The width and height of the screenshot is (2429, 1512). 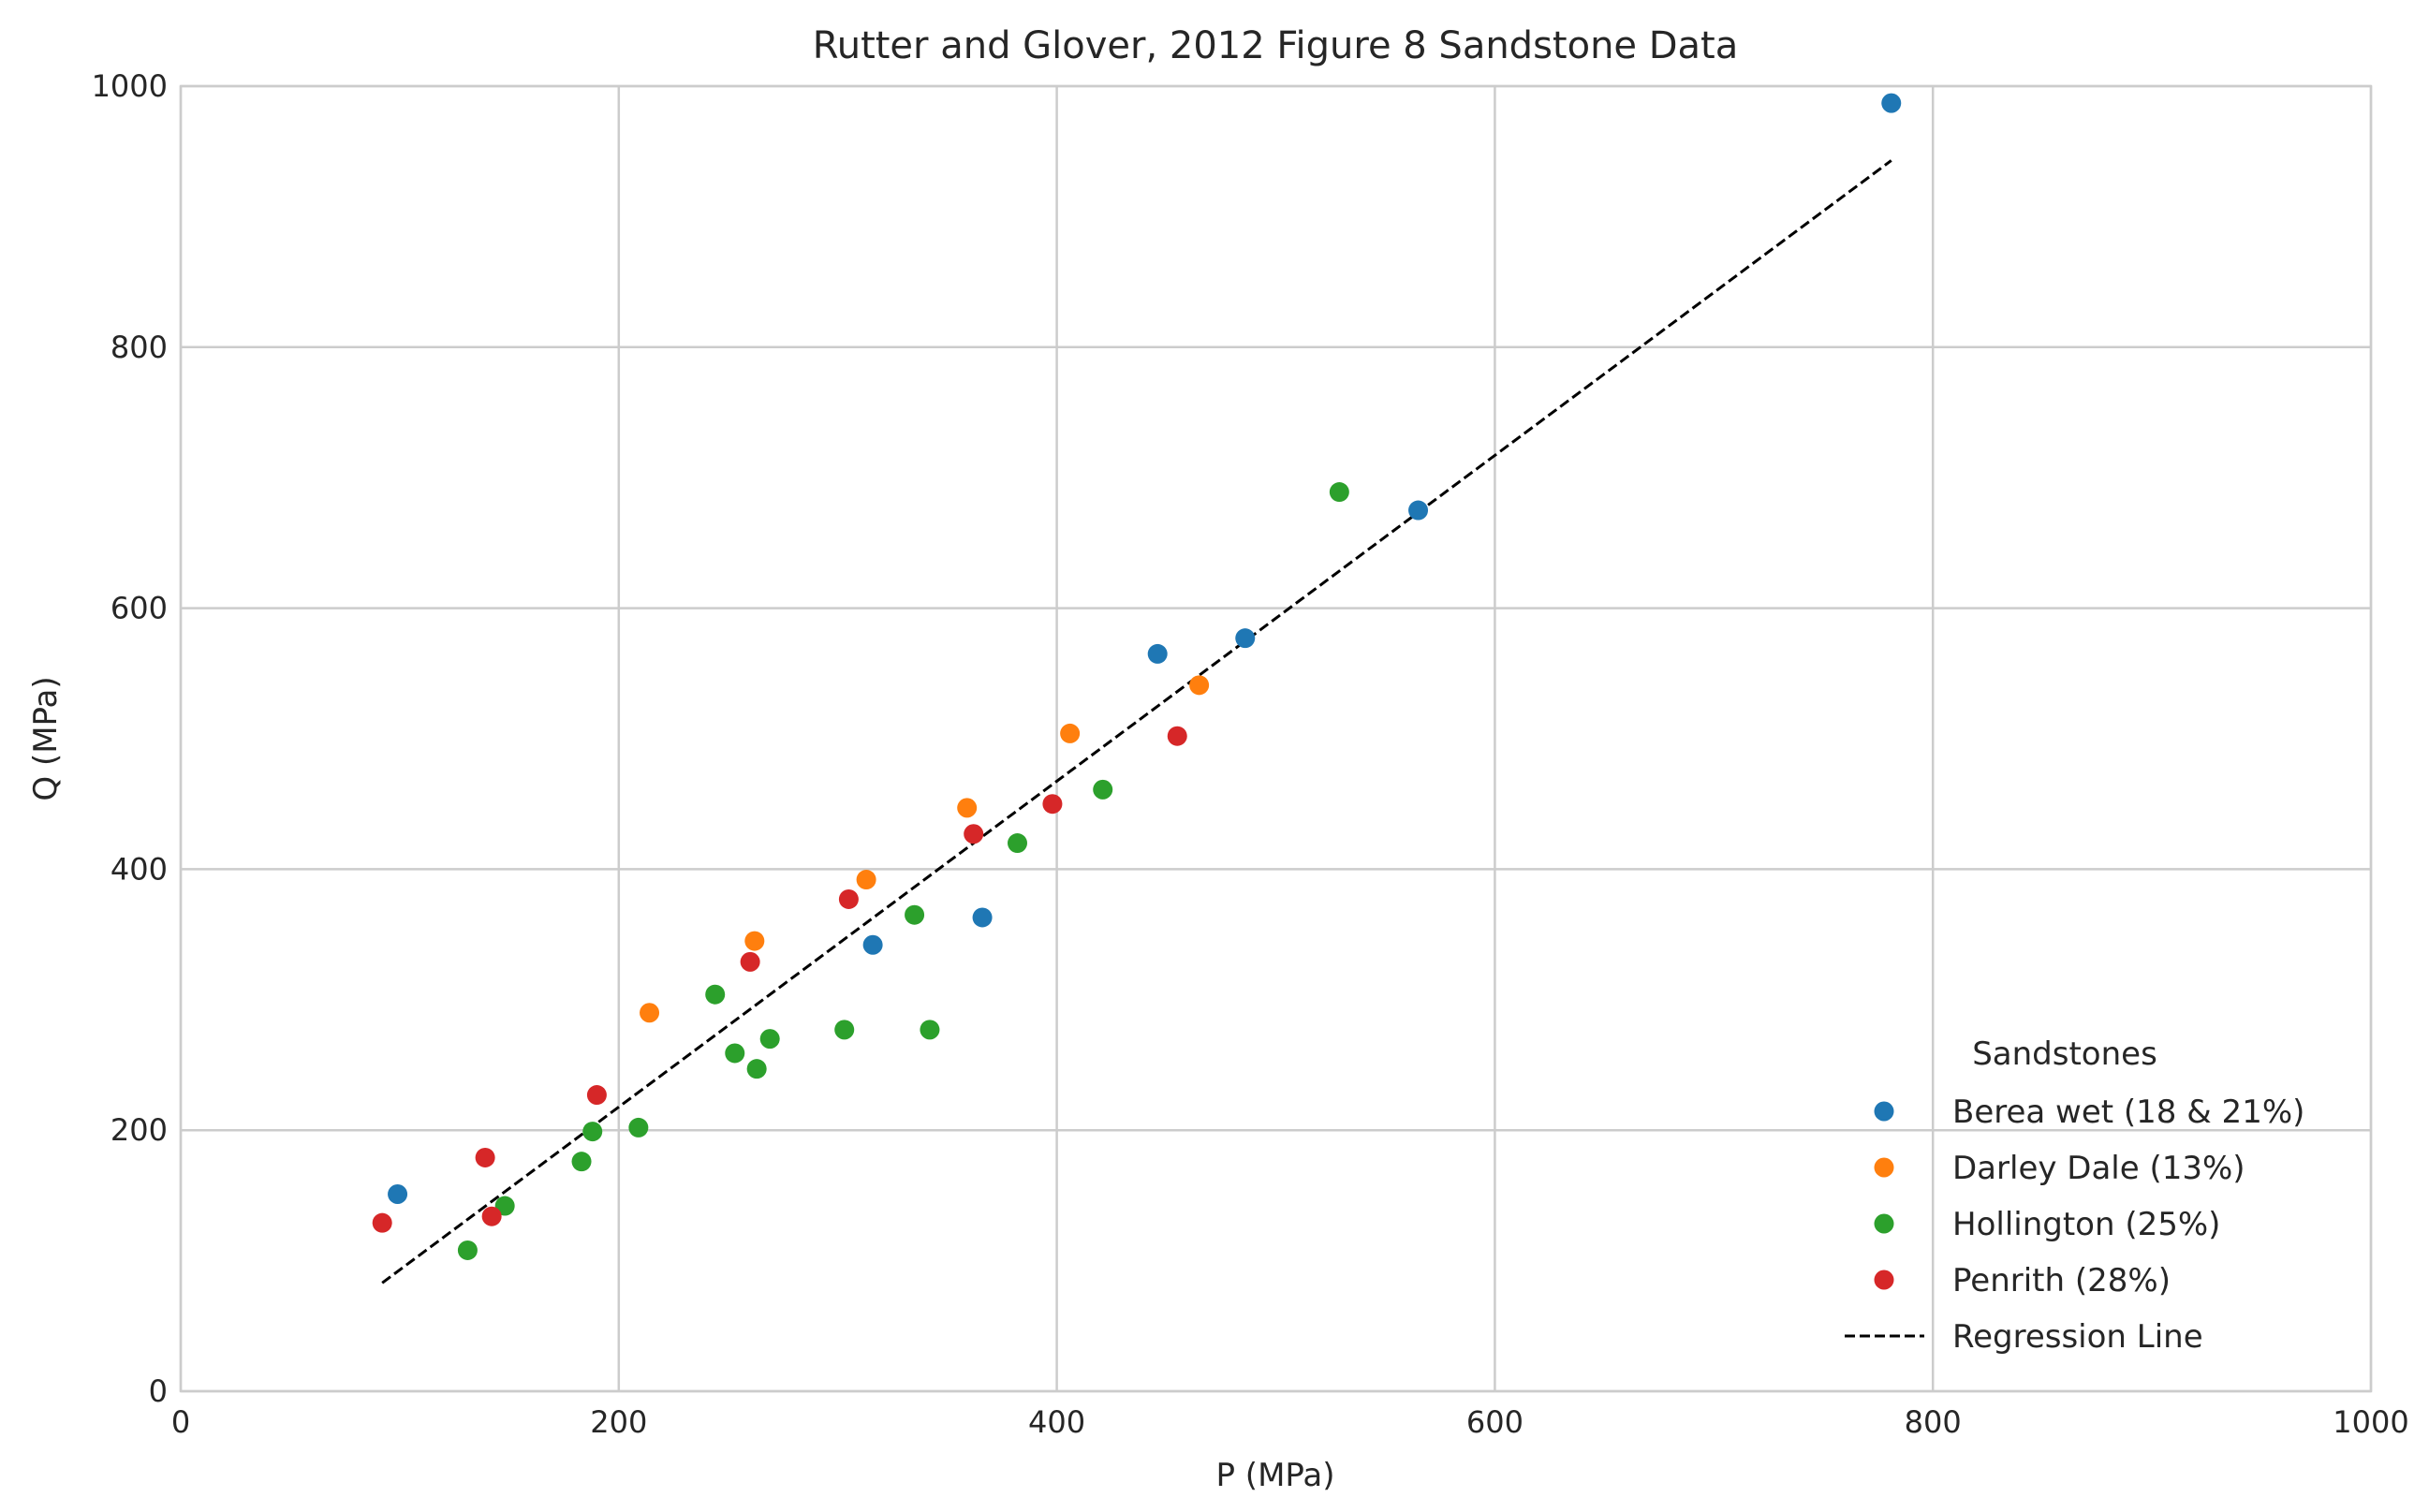 I want to click on x-tick-label: 1000, so click(x=2370, y=1422).